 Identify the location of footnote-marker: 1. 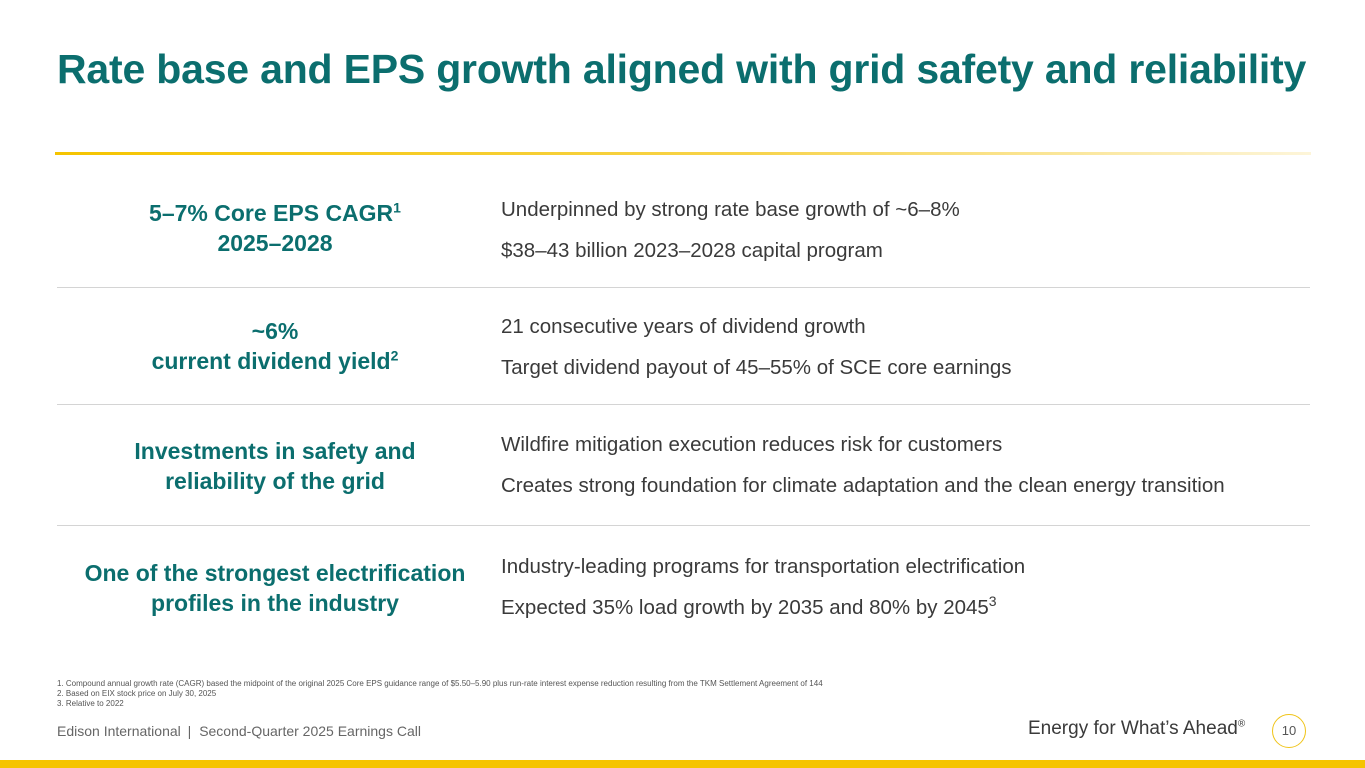
(397, 207).